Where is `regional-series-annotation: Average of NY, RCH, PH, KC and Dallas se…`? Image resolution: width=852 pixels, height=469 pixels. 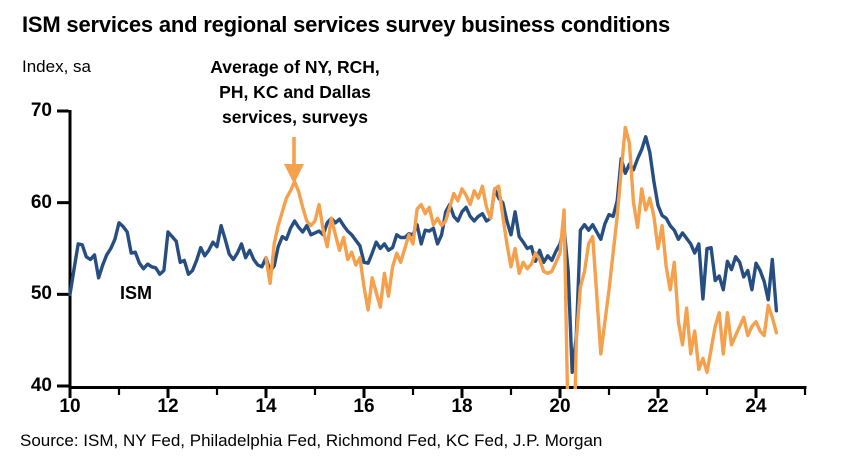 regional-series-annotation: Average of NY, RCH, PH, KC and Dallas se… is located at coordinates (295, 92).